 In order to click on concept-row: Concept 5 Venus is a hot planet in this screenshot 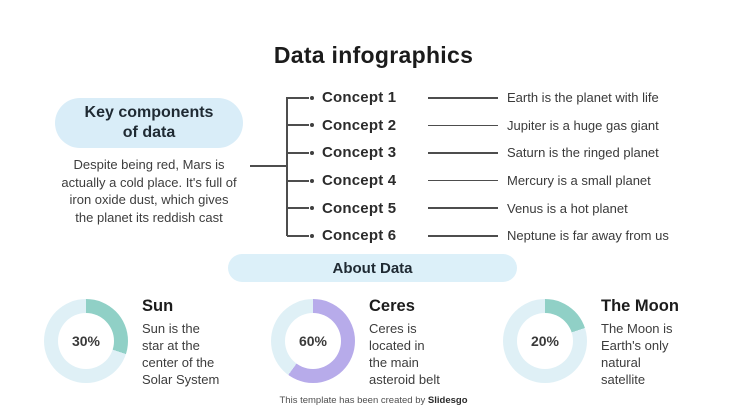, I will do `click(478, 208)`.